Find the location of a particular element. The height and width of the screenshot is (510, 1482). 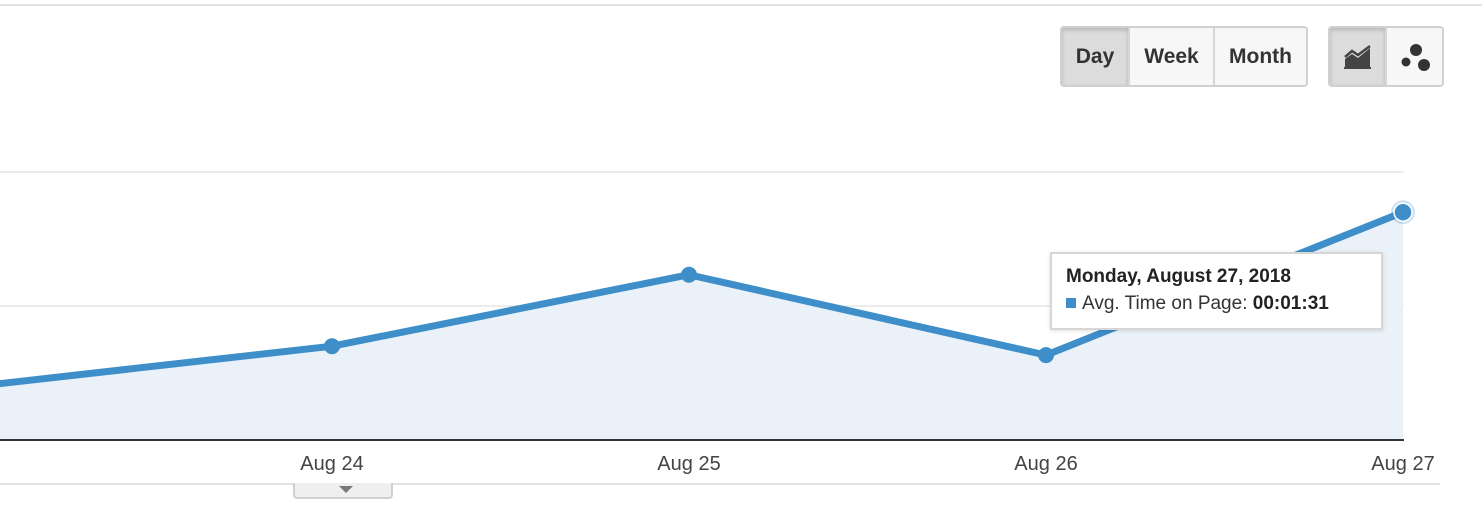

tooltip-row: Avg. Time on Page: 00:01:31 is located at coordinates (1223, 304).